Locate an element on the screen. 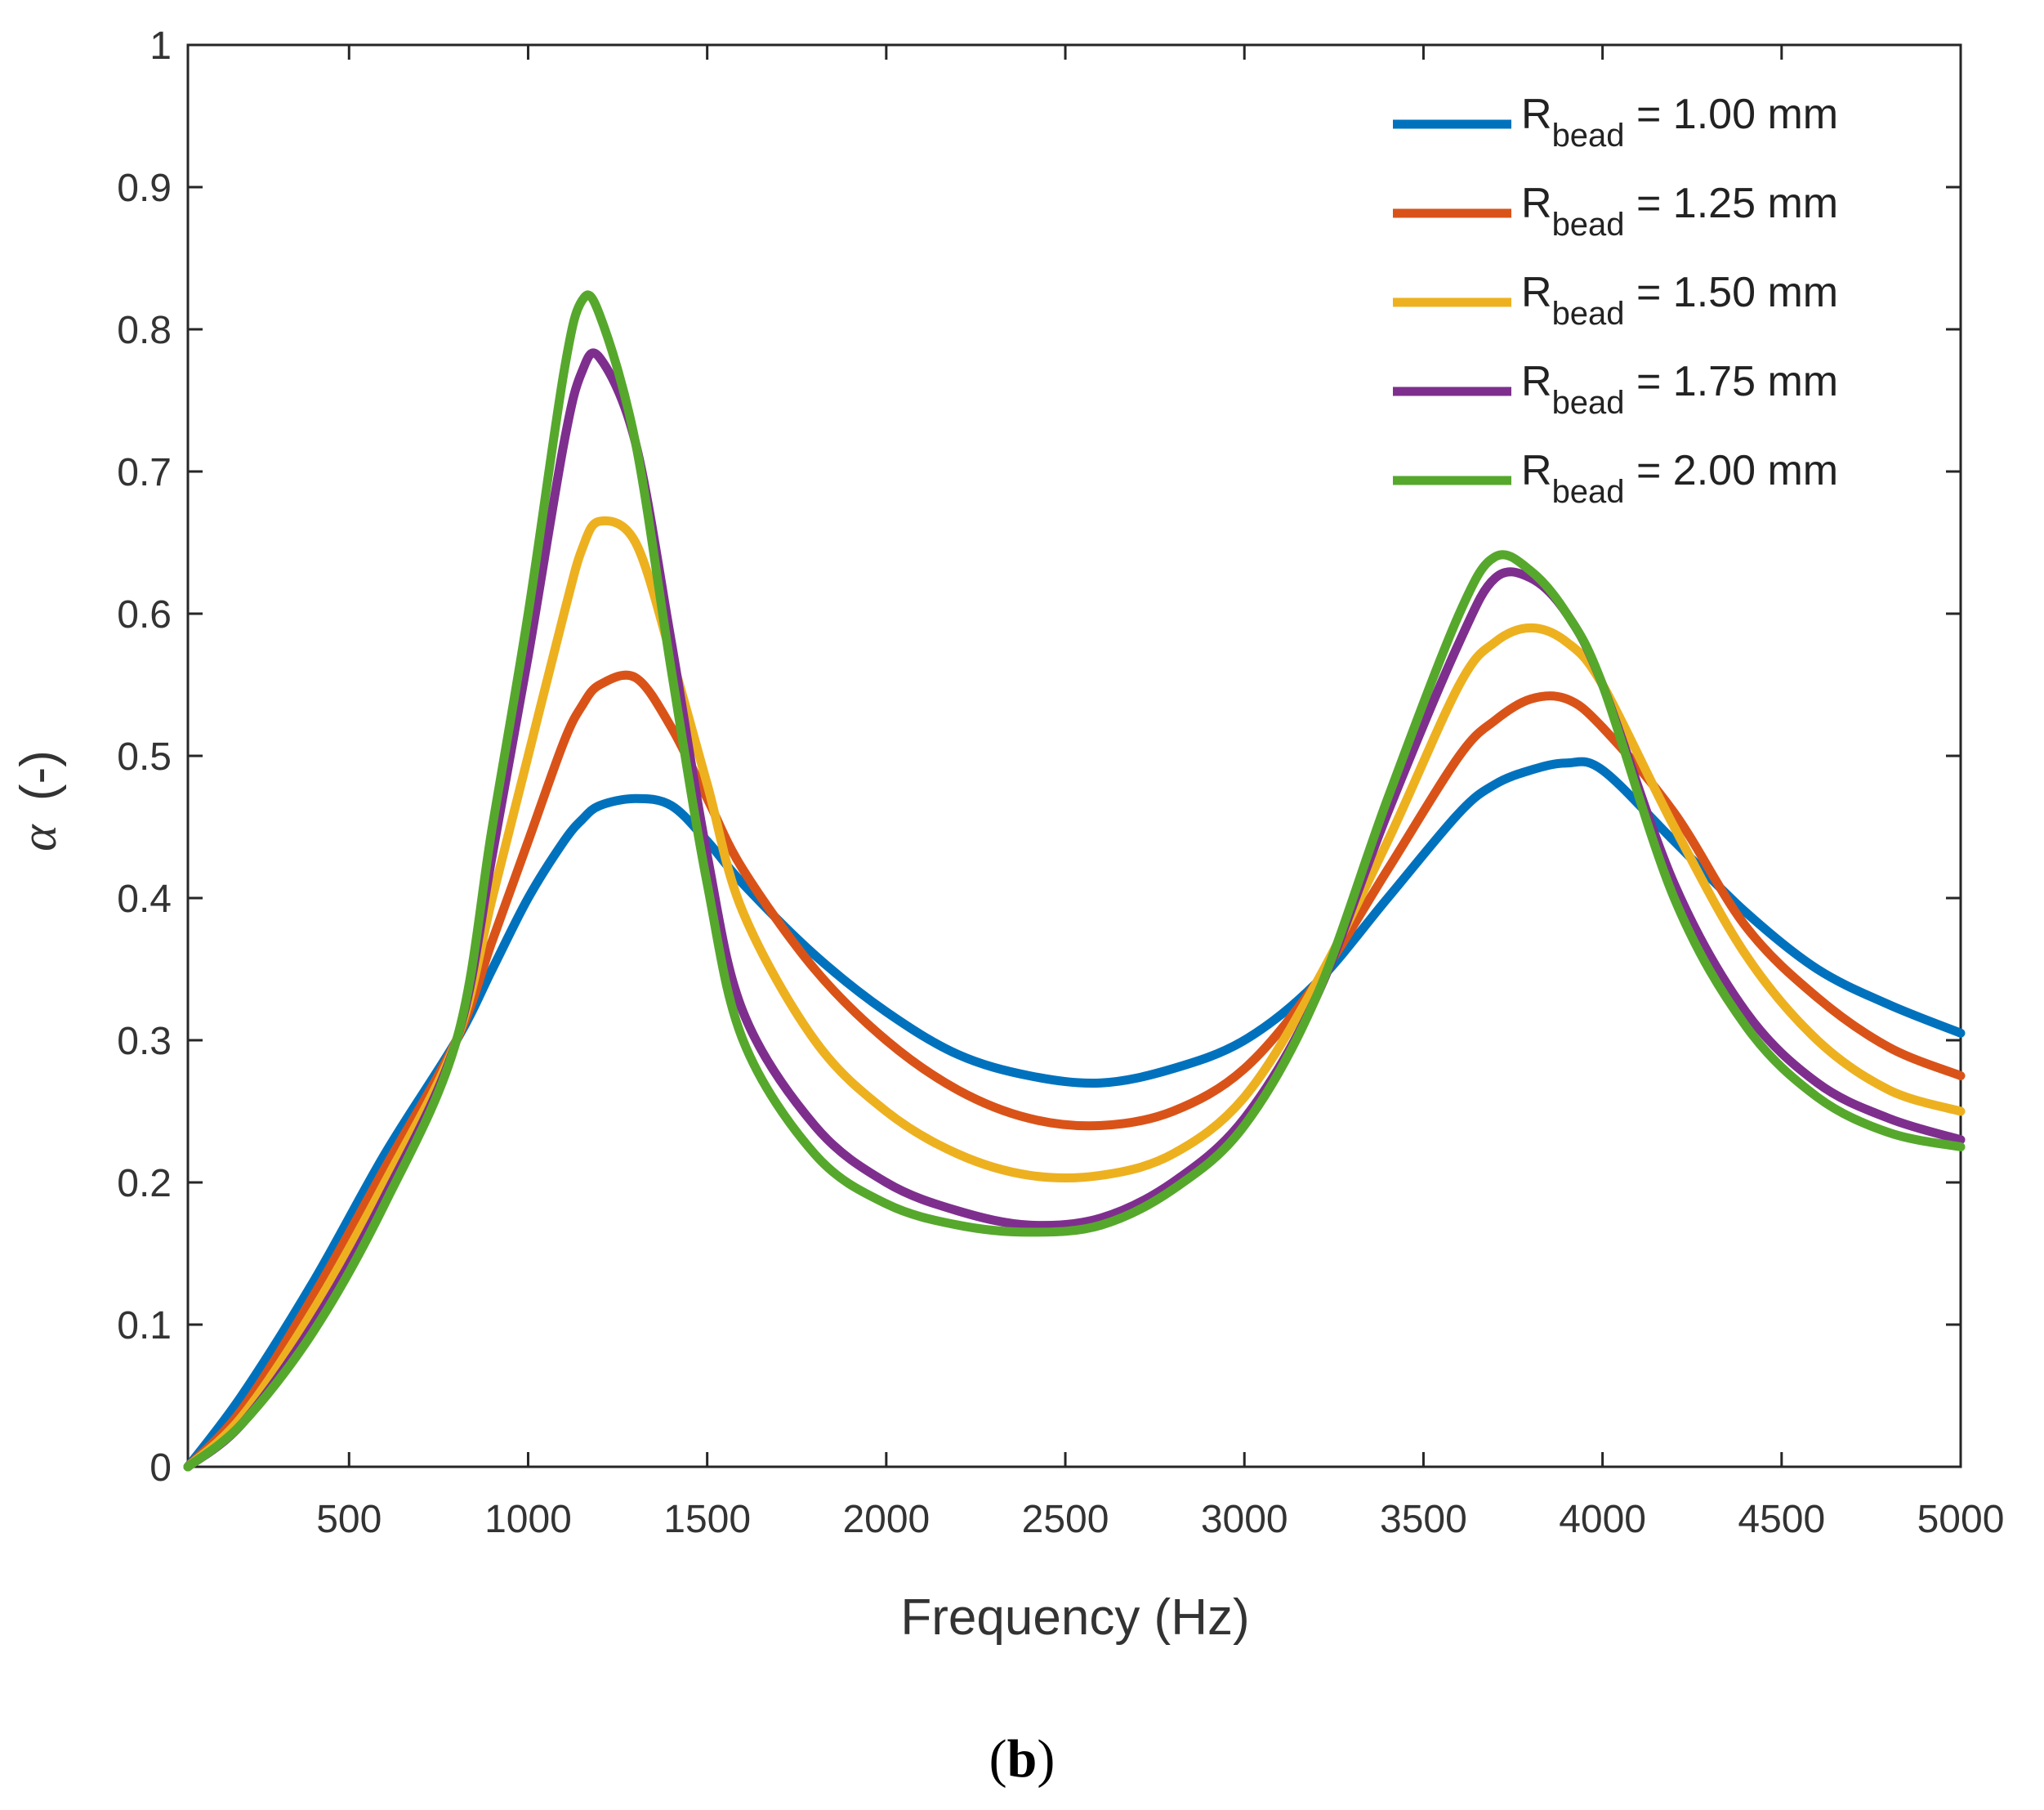 This screenshot has width=2044, height=1810. legend-value: = 1.50 mm is located at coordinates (1732, 292).